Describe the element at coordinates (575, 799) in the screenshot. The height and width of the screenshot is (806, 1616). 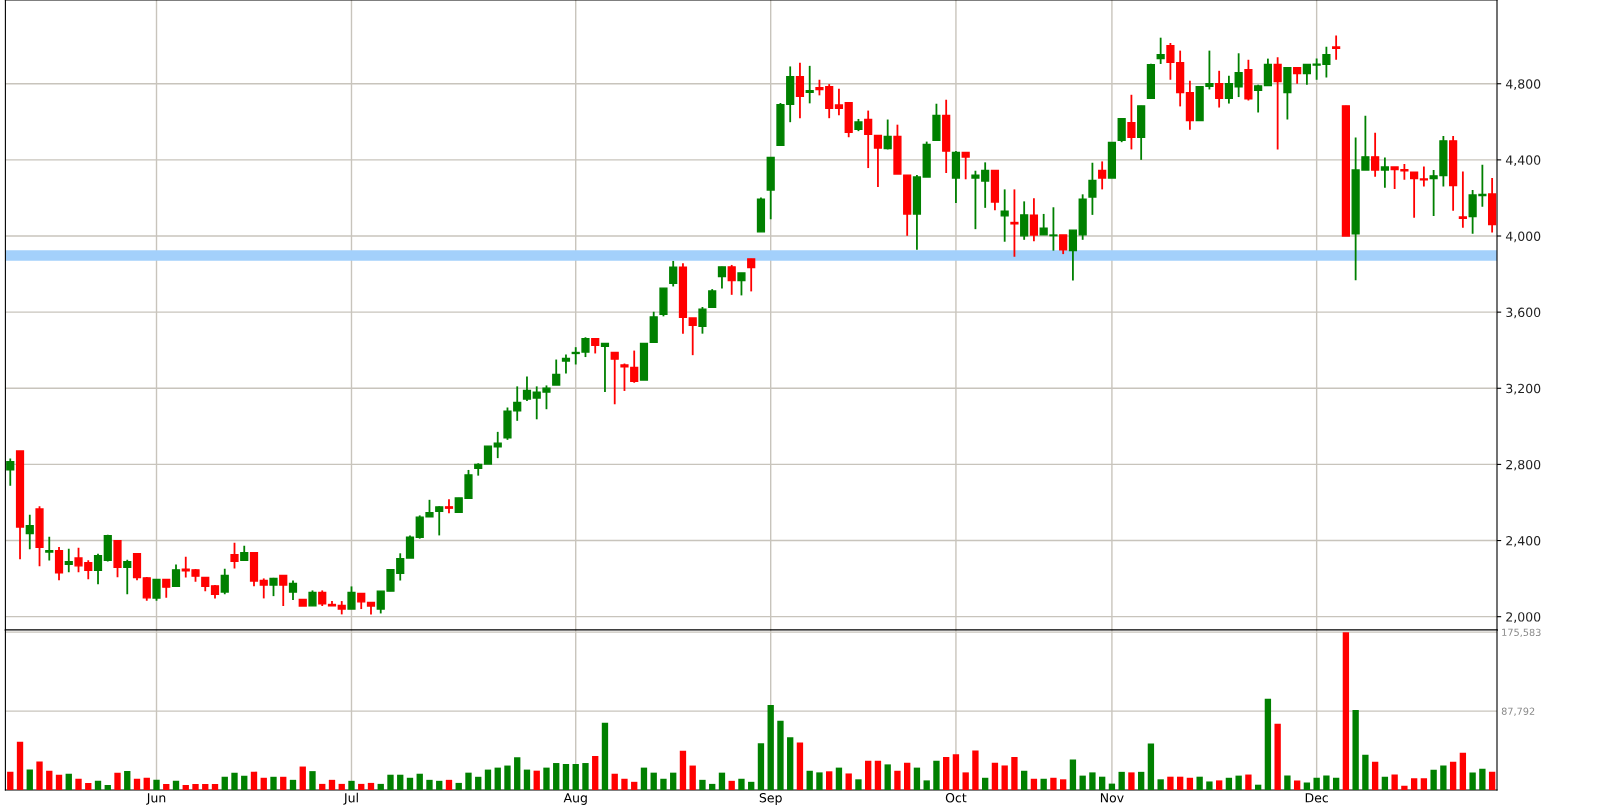
I see `x-tick-label: Aug` at that location.